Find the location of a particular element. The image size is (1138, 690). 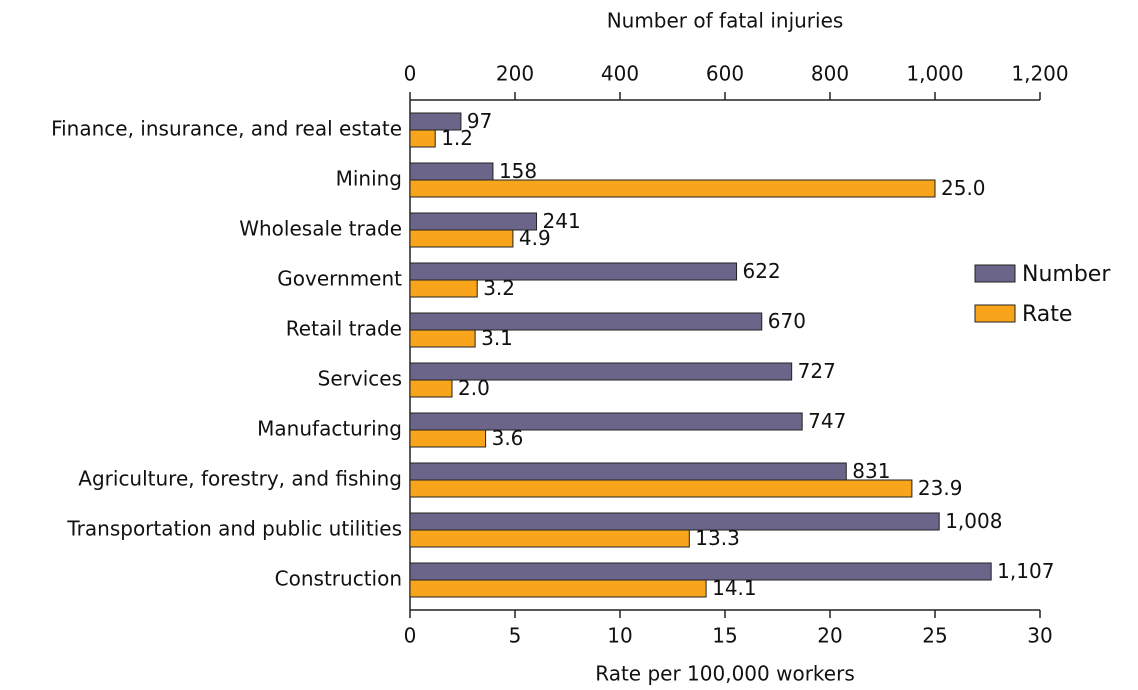

x-tick-label: 5 is located at coordinates (515, 636).